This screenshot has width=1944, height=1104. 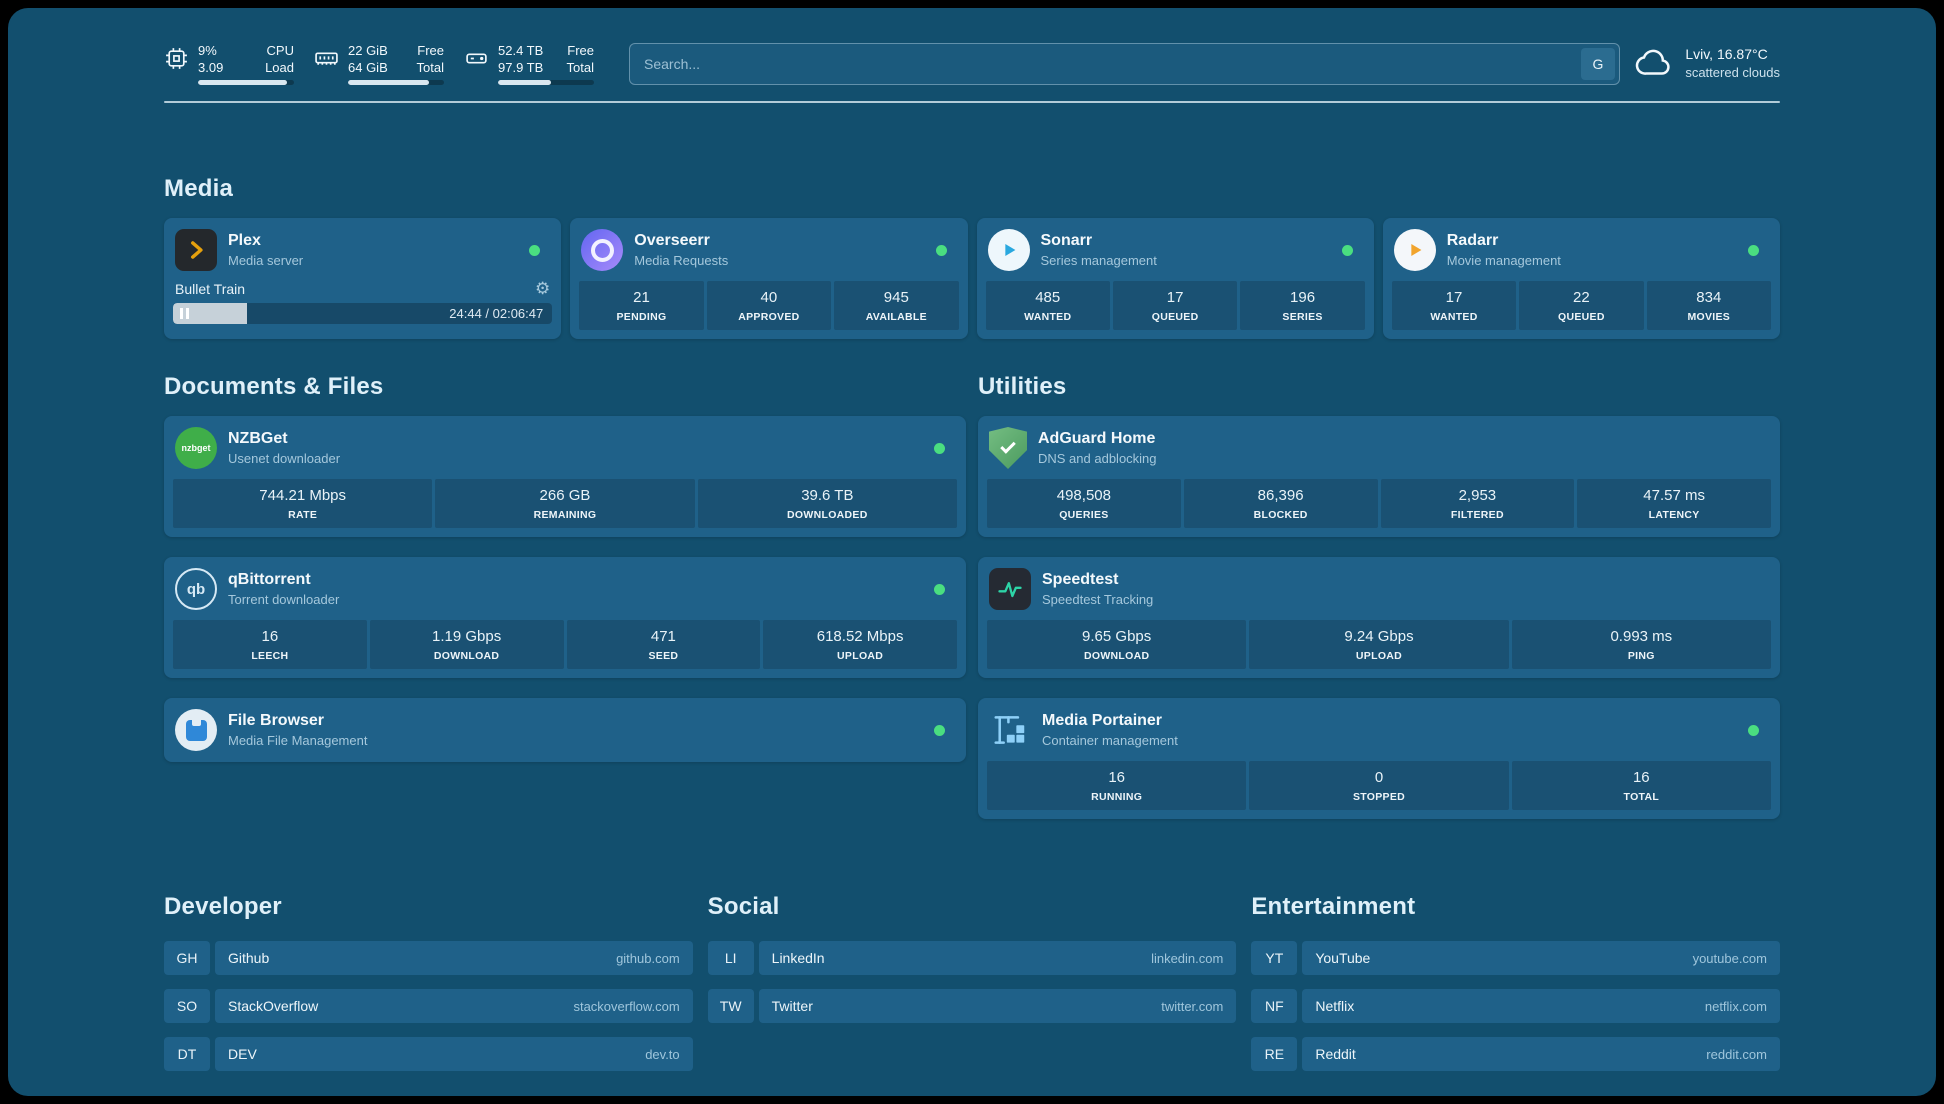 I want to click on stat-queued: 22 QUEUED, so click(x=1581, y=305).